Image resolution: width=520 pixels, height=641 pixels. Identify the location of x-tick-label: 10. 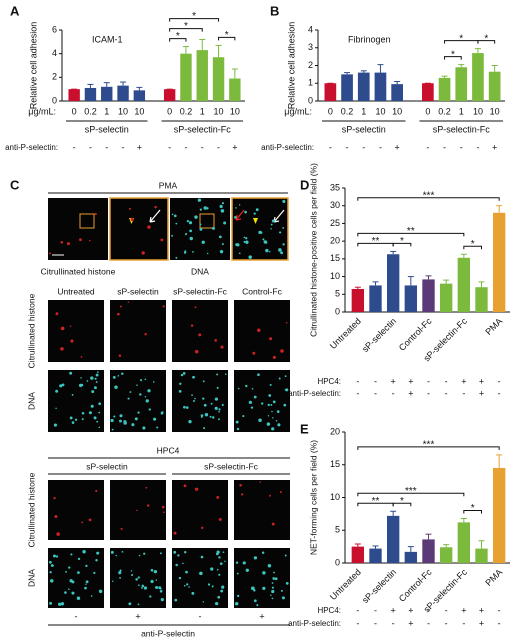
(235, 111).